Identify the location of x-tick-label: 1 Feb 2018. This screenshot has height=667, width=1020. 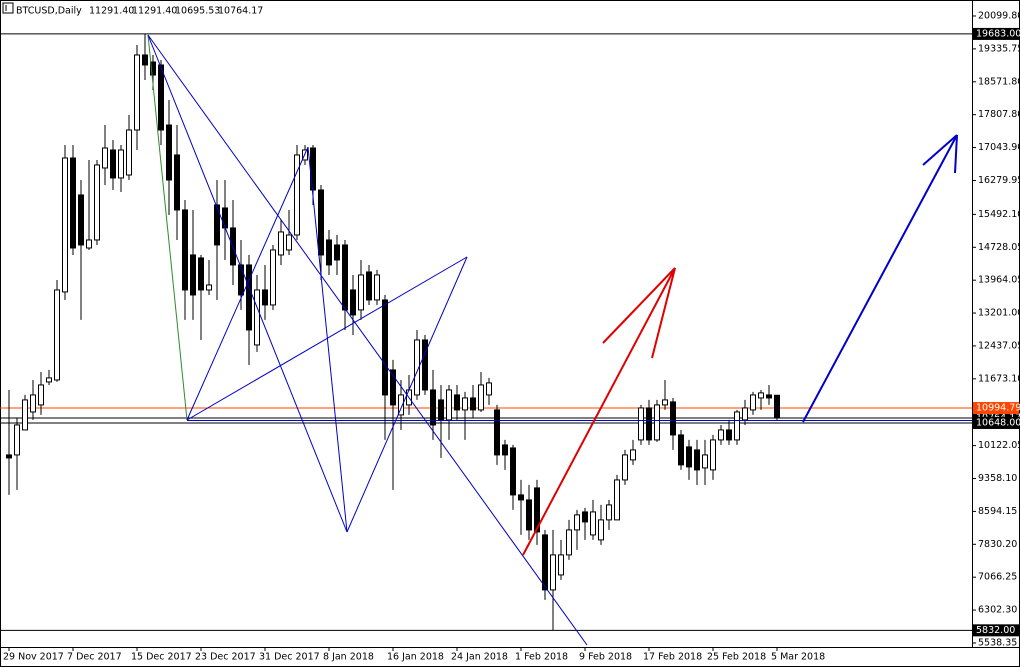
(541, 657).